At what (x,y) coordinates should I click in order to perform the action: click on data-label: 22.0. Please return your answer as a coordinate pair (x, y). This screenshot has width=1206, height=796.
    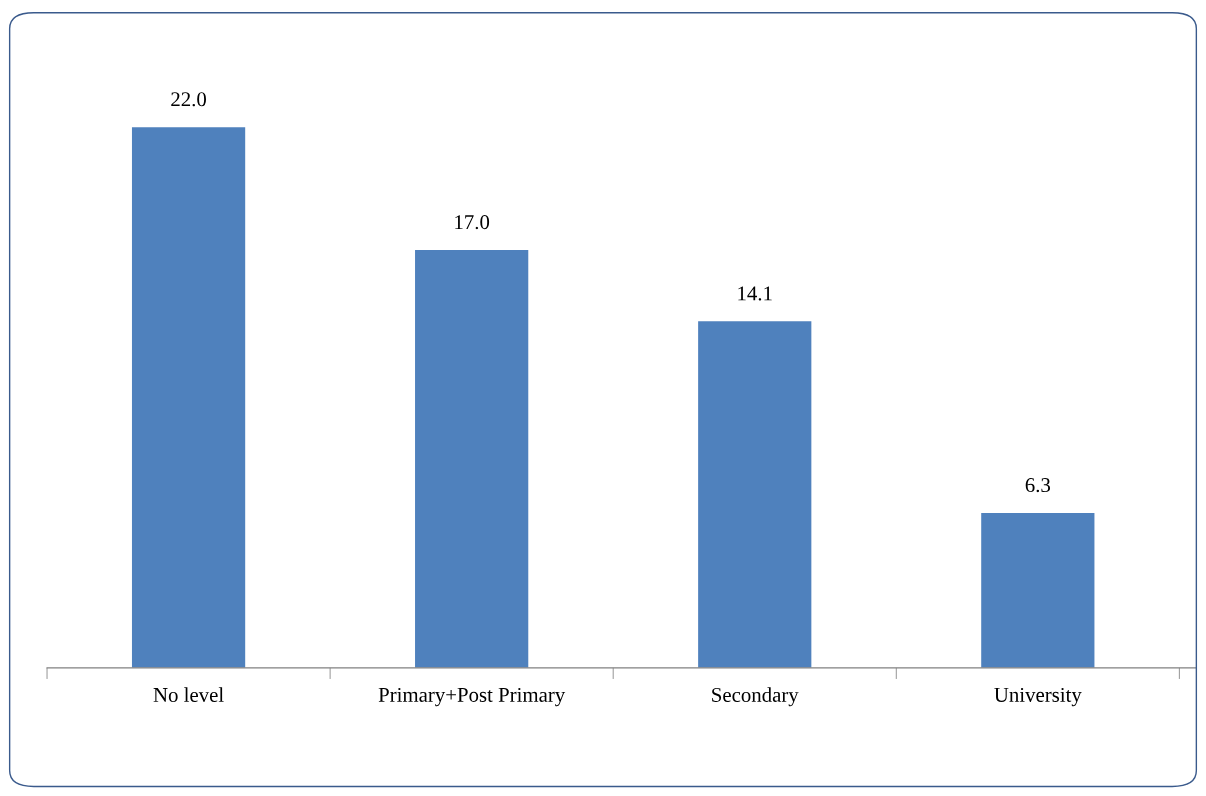
    Looking at the image, I should click on (189, 99).